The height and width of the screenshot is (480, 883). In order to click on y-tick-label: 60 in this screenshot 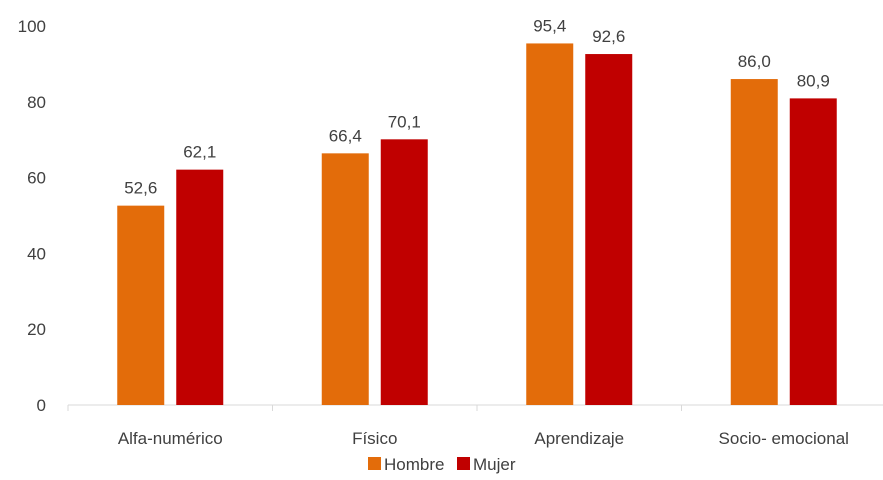, I will do `click(36, 178)`.